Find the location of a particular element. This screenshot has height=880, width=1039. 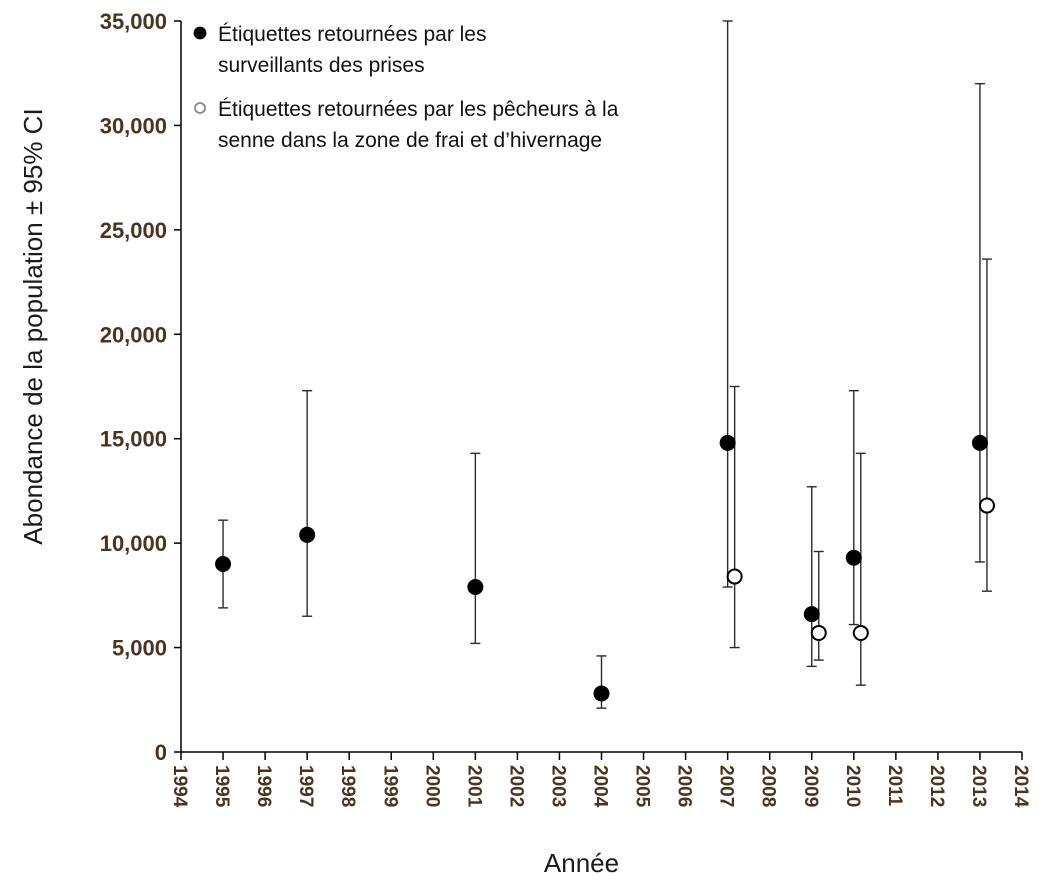

x-tick-label: 2011 is located at coordinates (894, 786).